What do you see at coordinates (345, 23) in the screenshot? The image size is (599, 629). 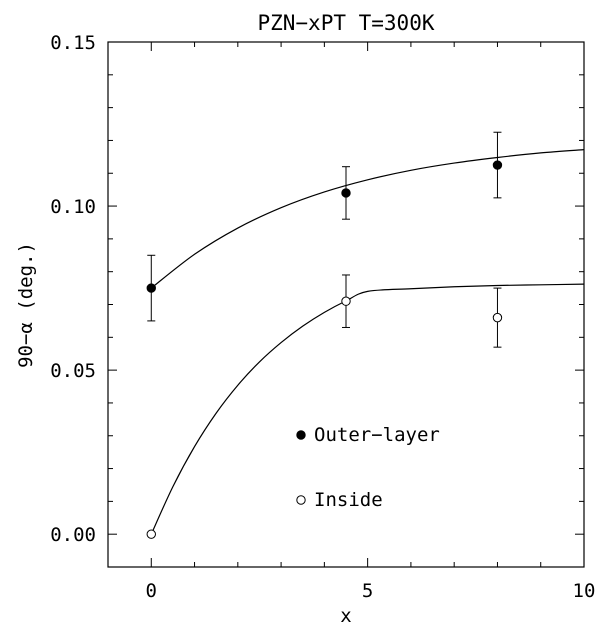 I see `chart-title: PZN−xPT T=300K` at bounding box center [345, 23].